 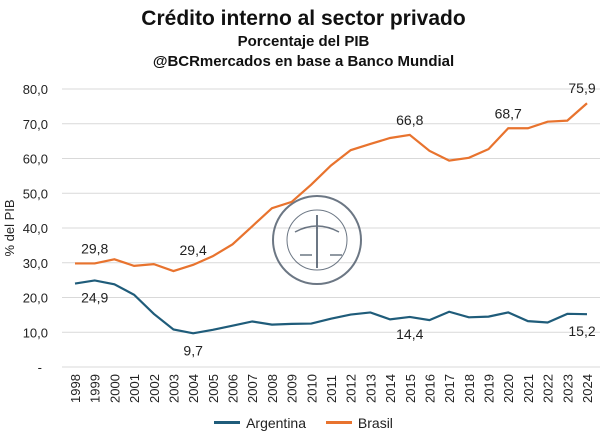 What do you see at coordinates (35, 124) in the screenshot?
I see `y-tick-label: 70,0` at bounding box center [35, 124].